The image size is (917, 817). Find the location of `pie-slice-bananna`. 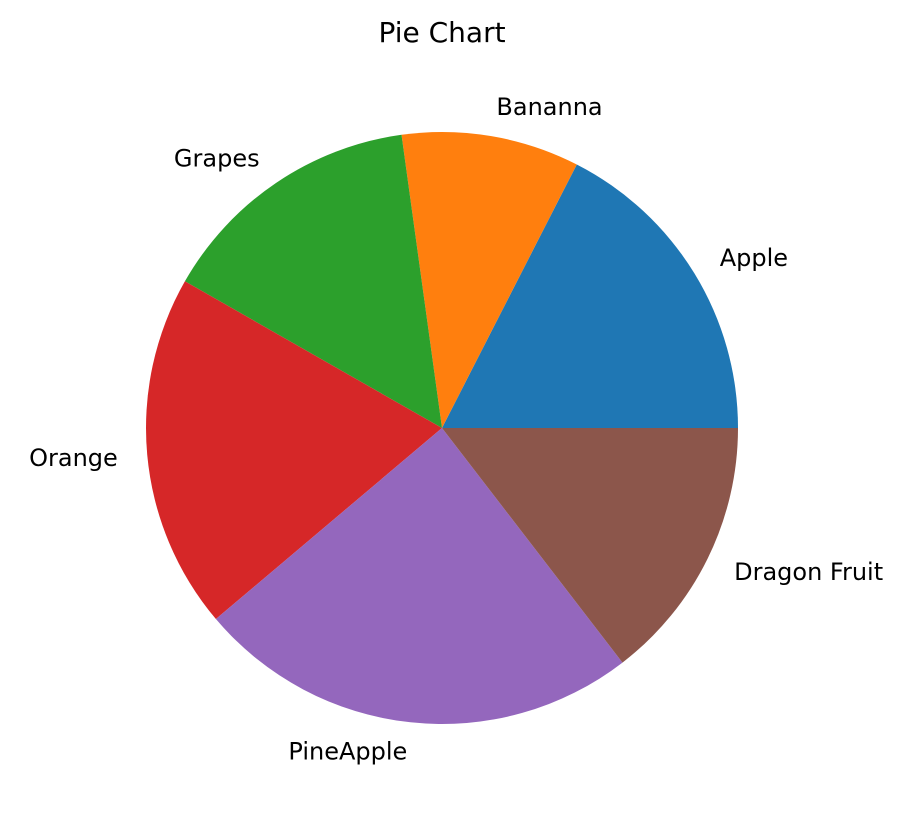

pie-slice-bananna is located at coordinates (489, 280).